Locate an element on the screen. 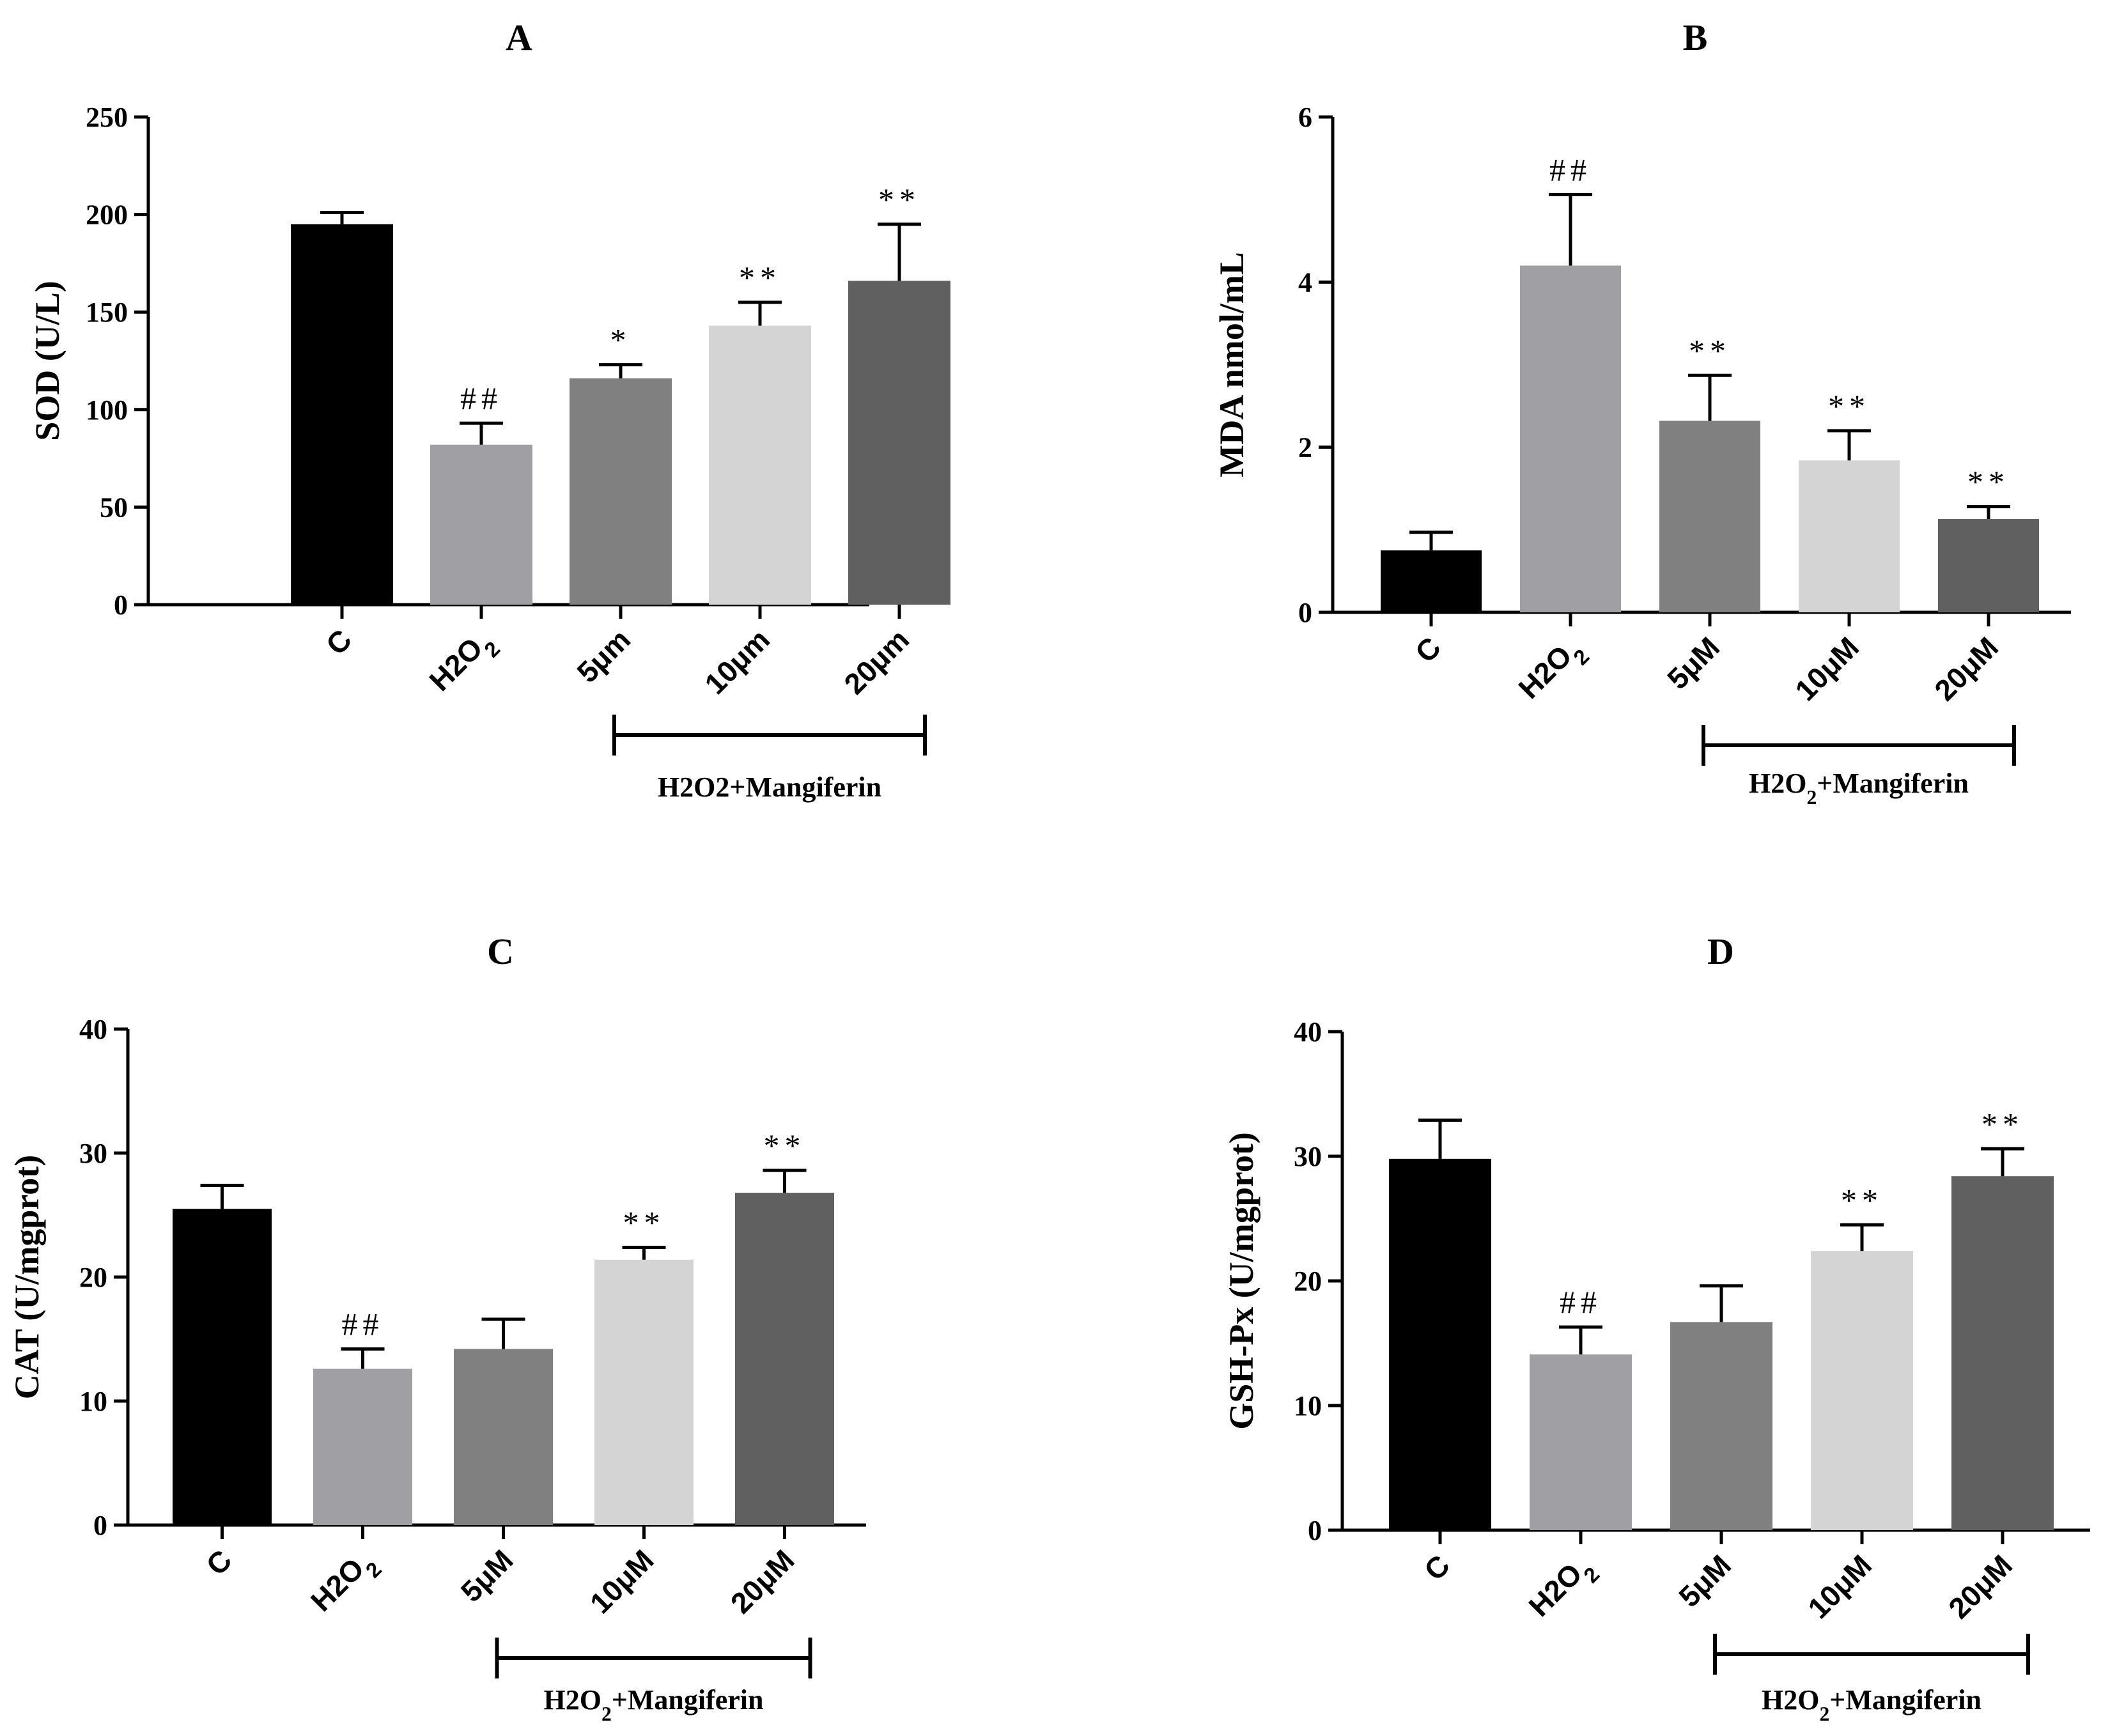  panel-title: B is located at coordinates (1695, 37).